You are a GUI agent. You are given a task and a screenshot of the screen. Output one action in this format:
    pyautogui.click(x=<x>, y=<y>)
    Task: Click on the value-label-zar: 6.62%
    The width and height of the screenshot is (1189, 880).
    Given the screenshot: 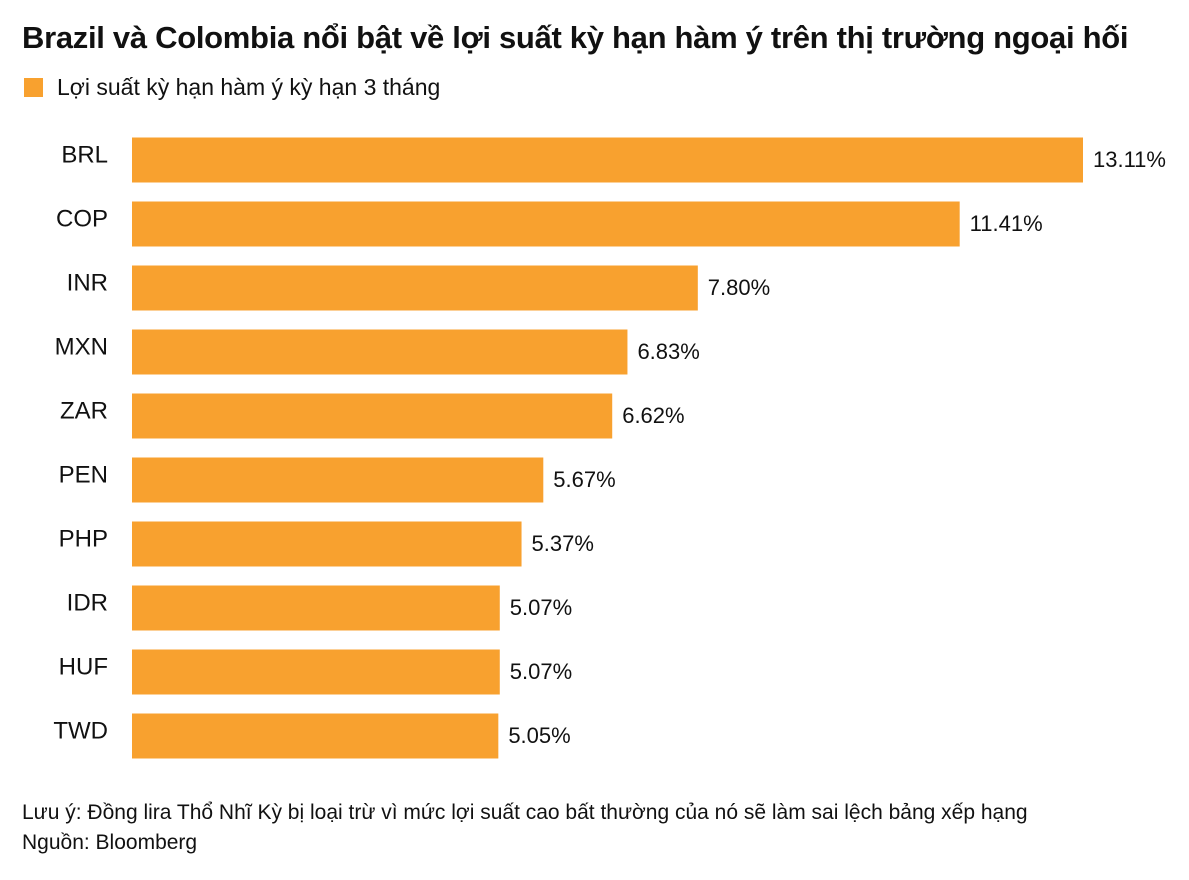 What is the action you would take?
    pyautogui.click(x=653, y=415)
    